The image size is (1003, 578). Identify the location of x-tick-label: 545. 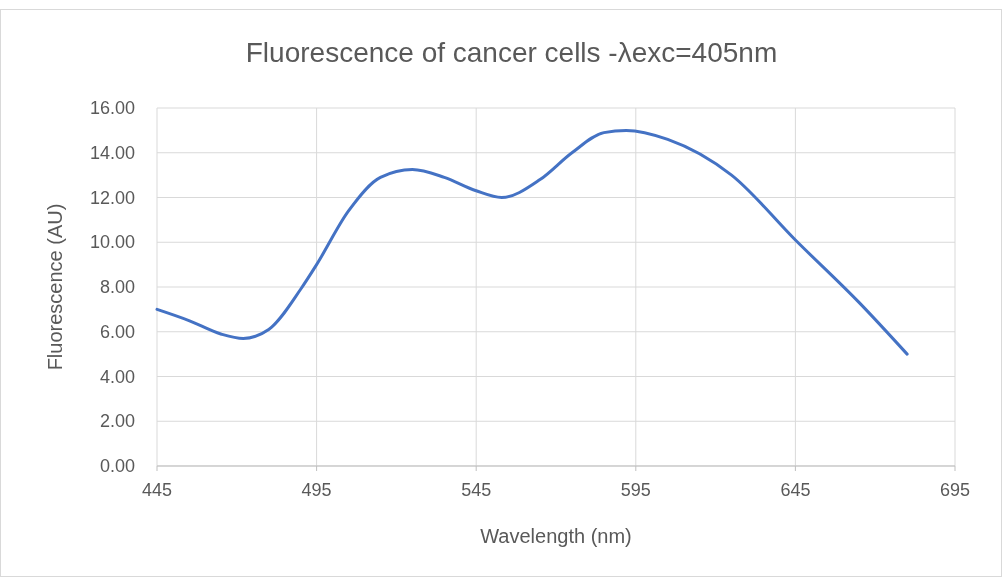
(476, 490).